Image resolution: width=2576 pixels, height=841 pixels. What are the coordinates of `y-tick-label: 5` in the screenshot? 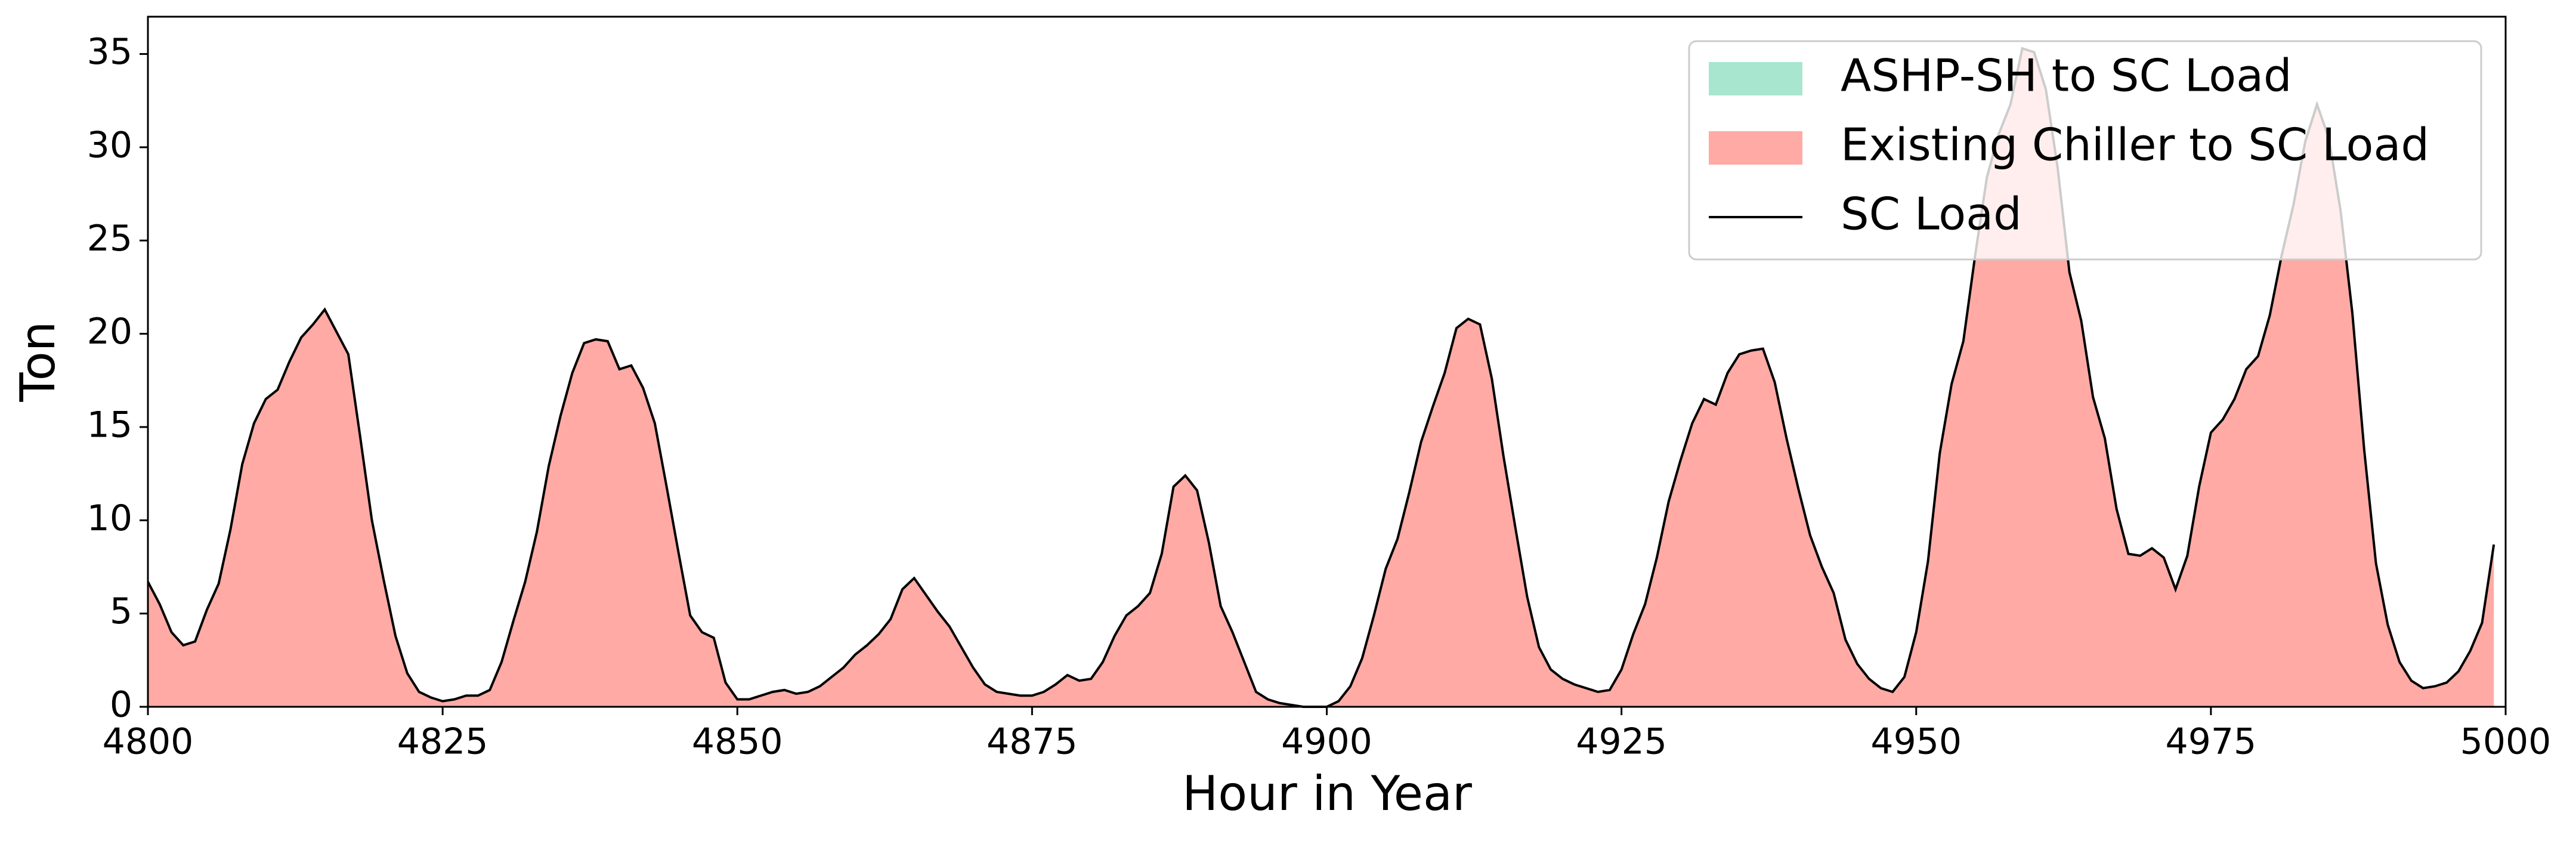 It's located at (121, 611).